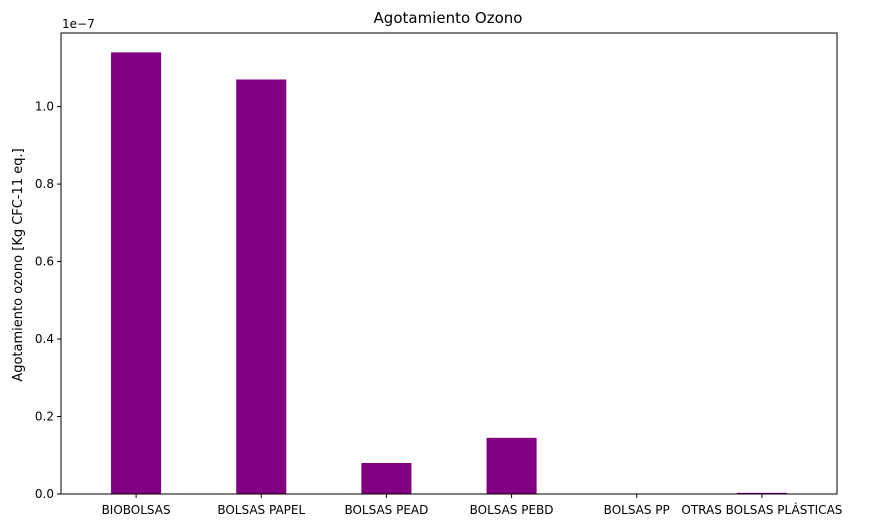 This screenshot has width=877, height=532. Describe the element at coordinates (136, 510) in the screenshot. I see `x-tick-label: BIOBOLSAS` at that location.